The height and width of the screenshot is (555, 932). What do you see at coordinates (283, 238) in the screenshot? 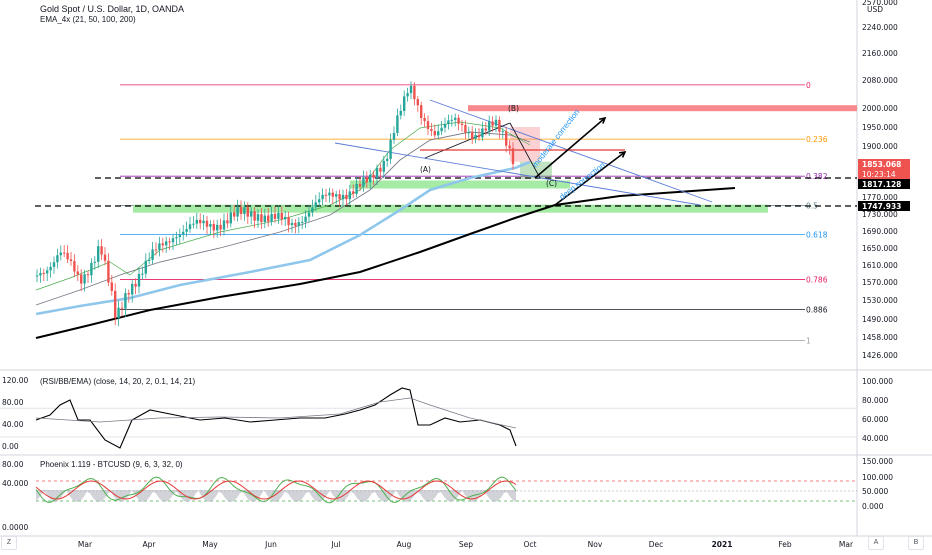
I see `ema-100-line` at bounding box center [283, 238].